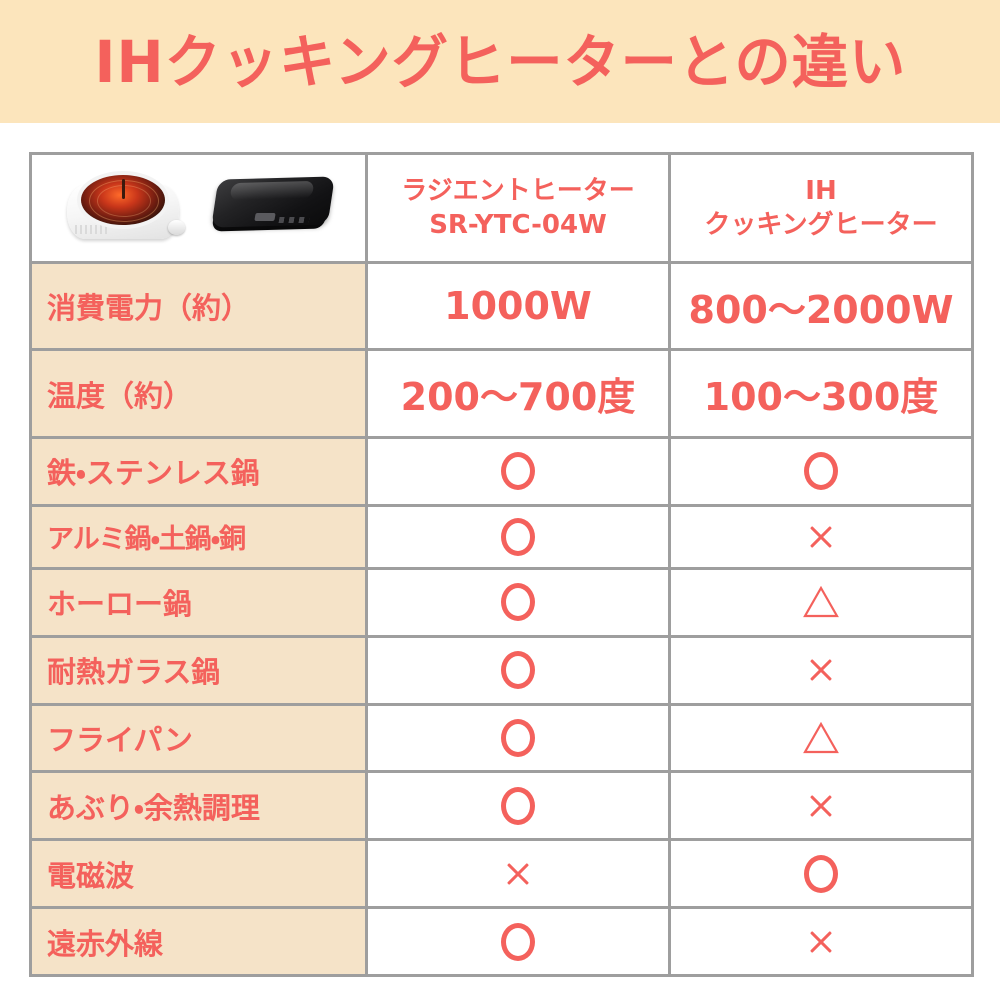  I want to click on cell-ih-iron-stainless-pot, so click(821, 471).